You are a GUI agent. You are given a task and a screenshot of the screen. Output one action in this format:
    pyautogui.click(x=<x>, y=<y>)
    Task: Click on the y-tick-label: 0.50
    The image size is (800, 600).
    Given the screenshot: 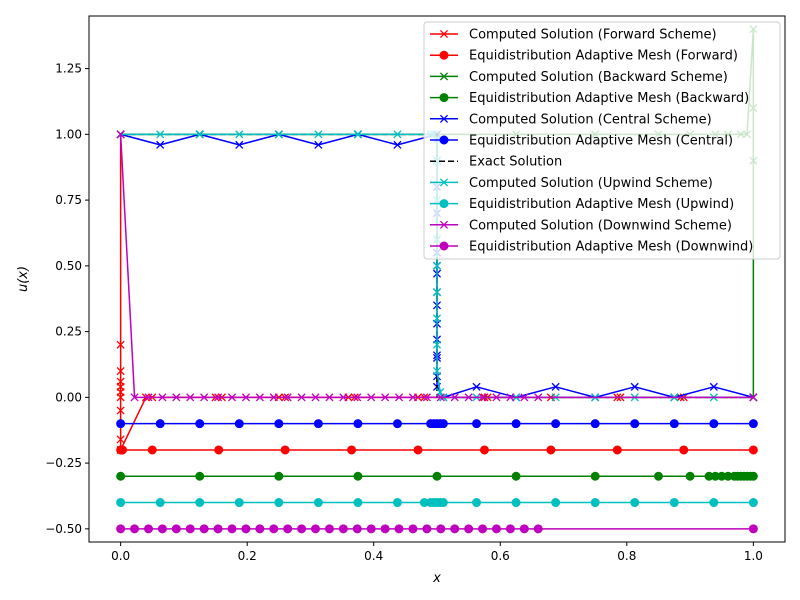 What is the action you would take?
    pyautogui.click(x=68, y=266)
    